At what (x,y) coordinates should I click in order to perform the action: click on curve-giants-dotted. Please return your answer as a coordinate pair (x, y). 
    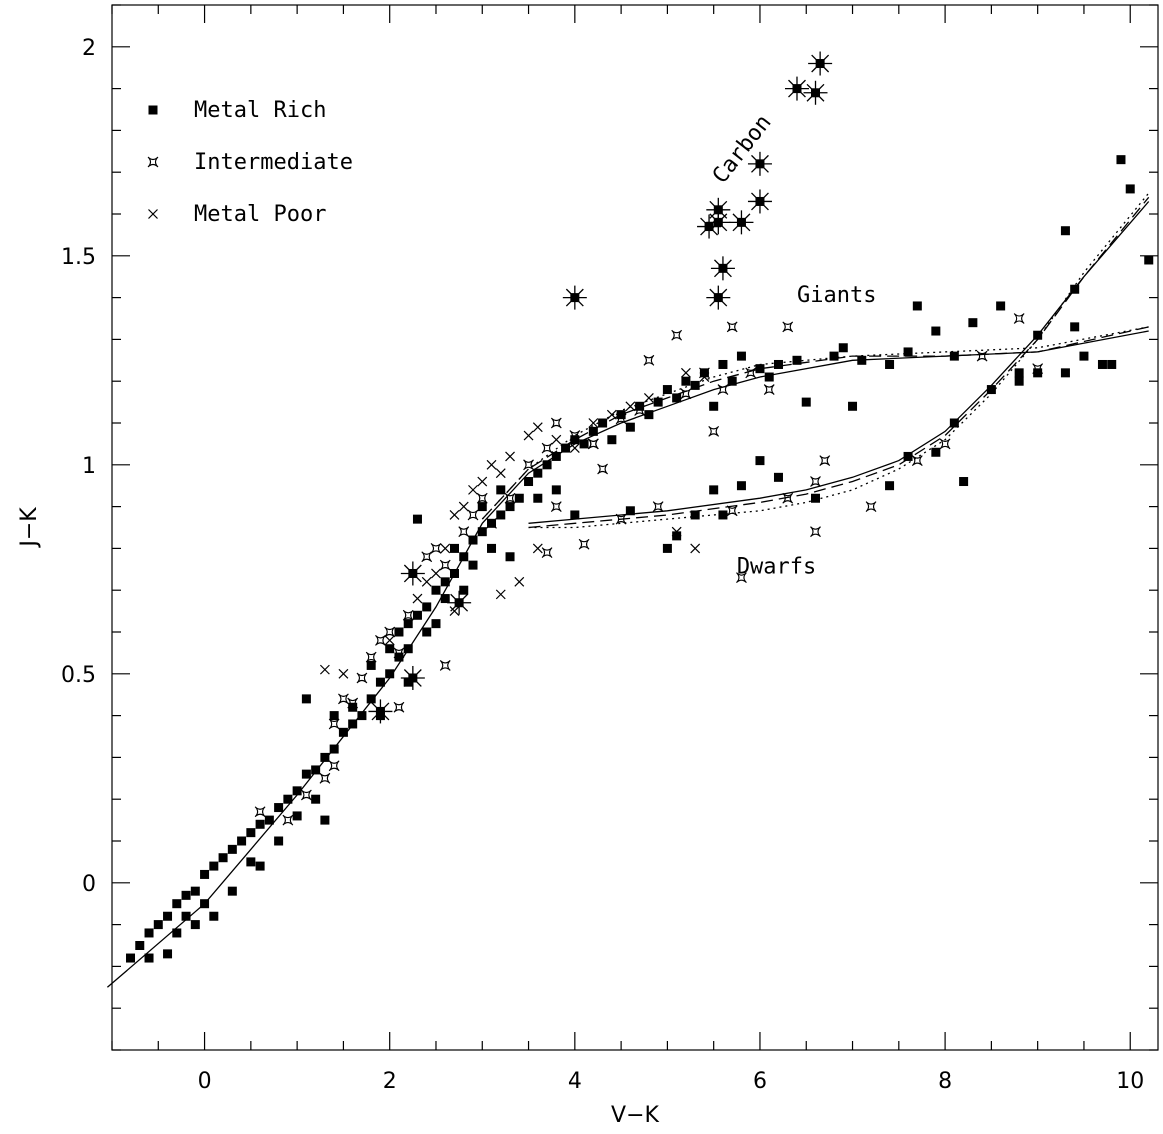
    Looking at the image, I should click on (815, 423).